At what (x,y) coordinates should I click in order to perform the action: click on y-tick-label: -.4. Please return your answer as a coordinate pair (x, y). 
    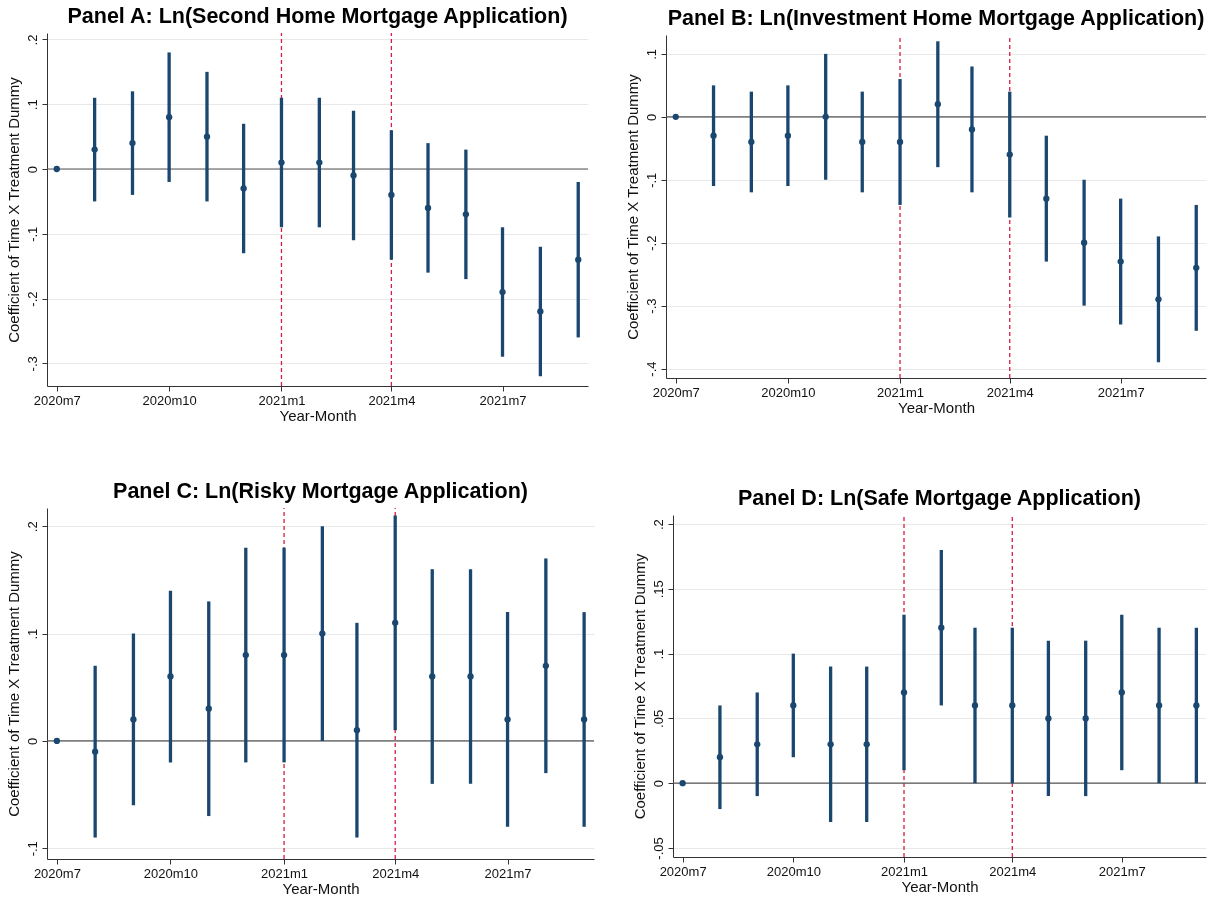
    Looking at the image, I should click on (651, 369).